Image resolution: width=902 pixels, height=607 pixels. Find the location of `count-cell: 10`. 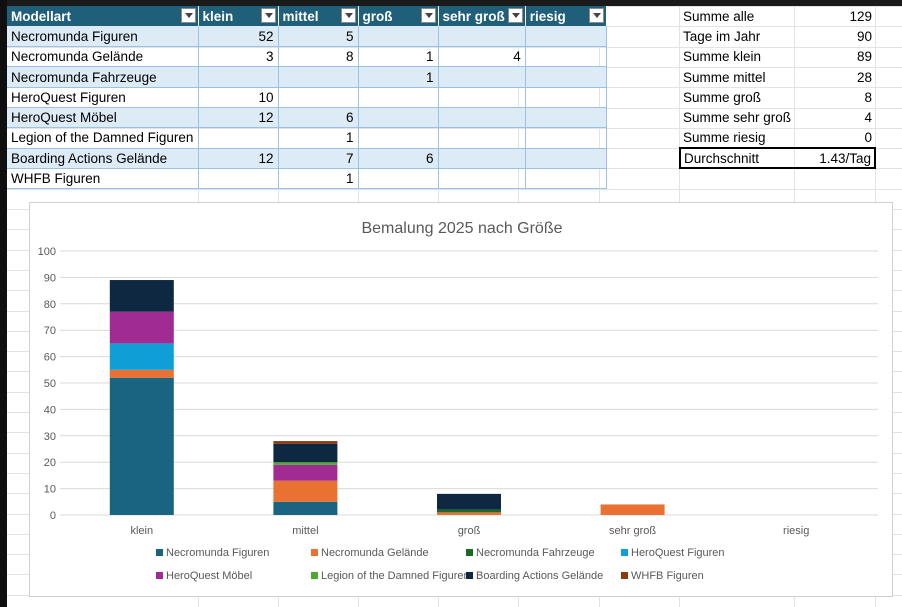

count-cell: 10 is located at coordinates (238, 97).